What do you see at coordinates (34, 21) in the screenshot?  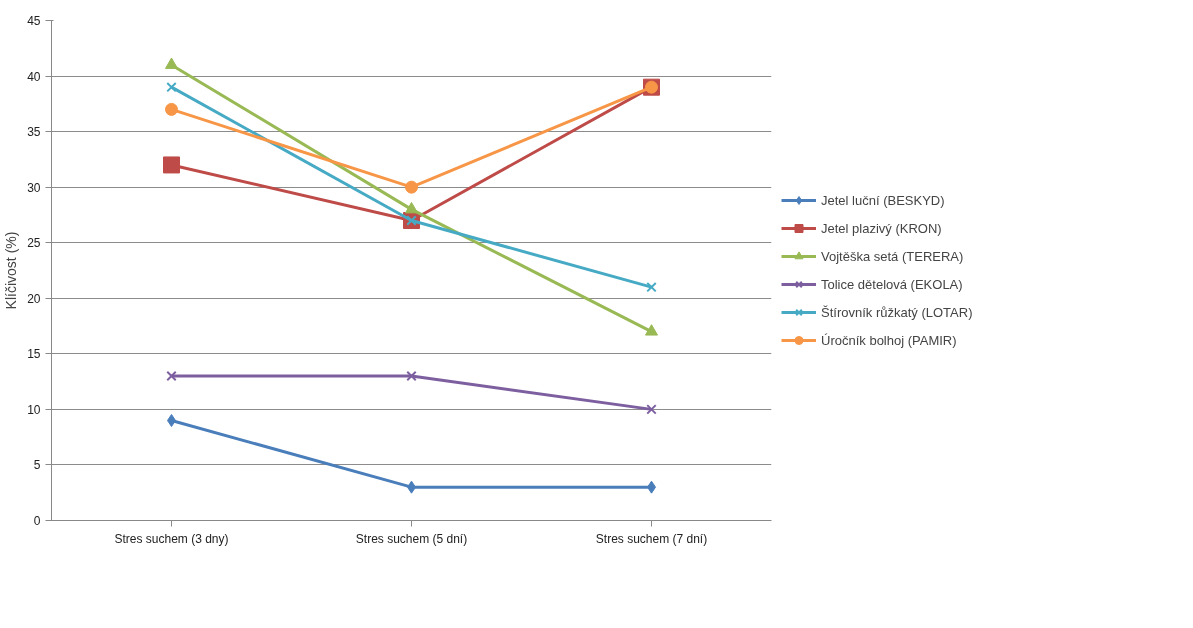 I see `y-tick-label: 45` at bounding box center [34, 21].